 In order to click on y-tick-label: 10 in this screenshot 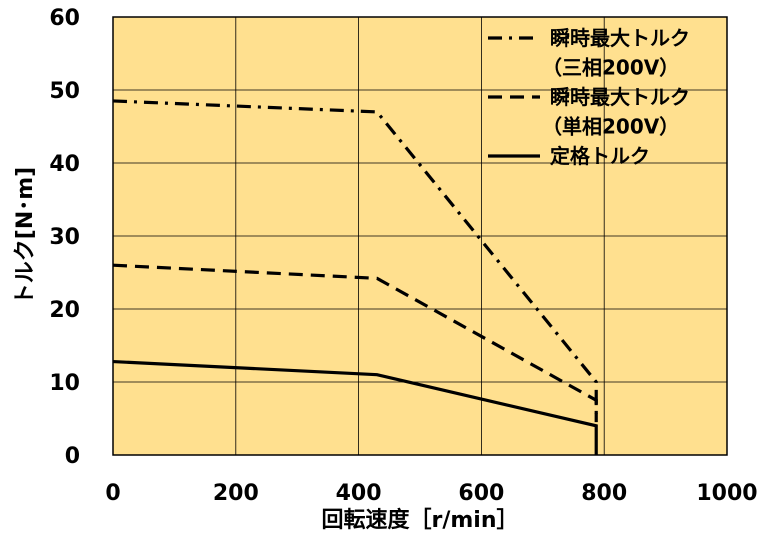, I will do `click(64, 383)`.